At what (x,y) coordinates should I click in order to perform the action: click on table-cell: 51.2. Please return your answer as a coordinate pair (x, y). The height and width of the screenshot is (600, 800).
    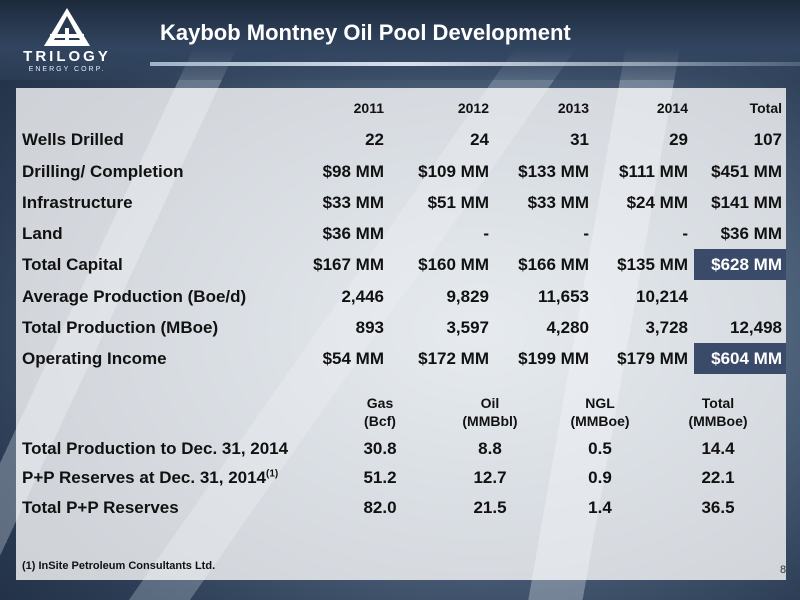
    Looking at the image, I should click on (380, 477).